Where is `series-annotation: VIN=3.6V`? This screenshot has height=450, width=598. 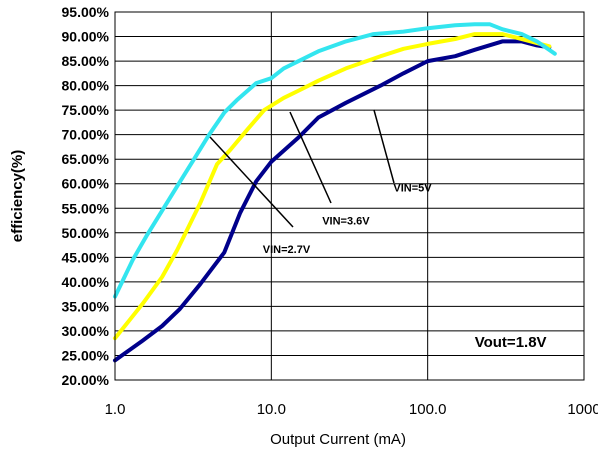
series-annotation: VIN=3.6V is located at coordinates (346, 222).